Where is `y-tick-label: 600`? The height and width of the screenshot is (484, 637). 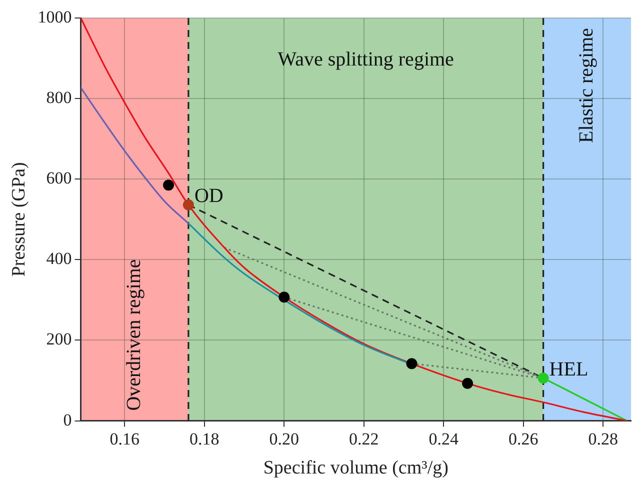
y-tick-label: 600 is located at coordinates (59, 178).